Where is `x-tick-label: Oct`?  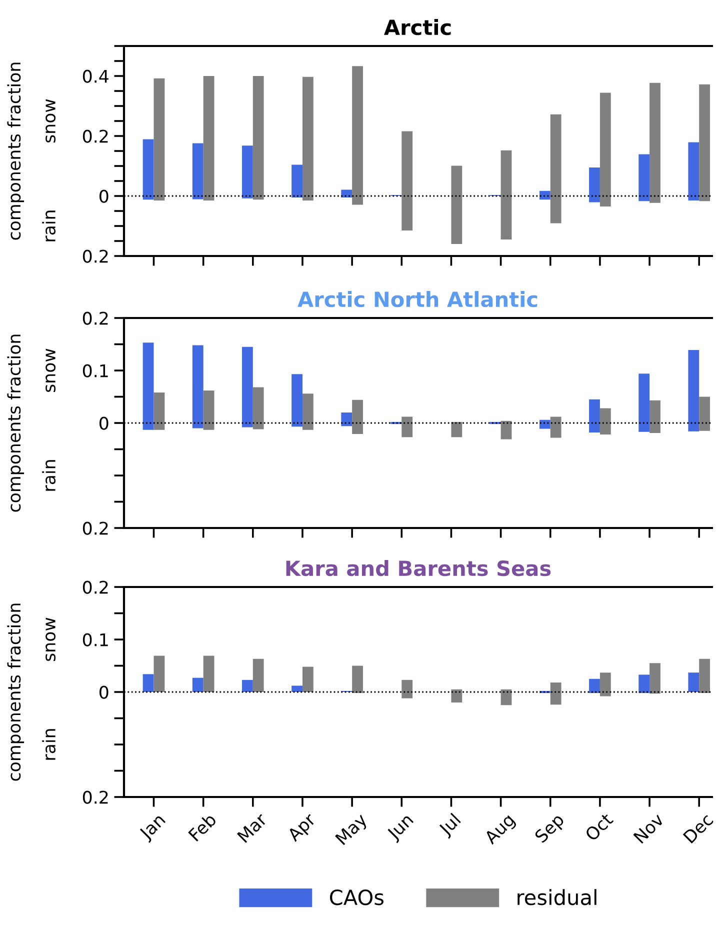
x-tick-label: Oct is located at coordinates (599, 827).